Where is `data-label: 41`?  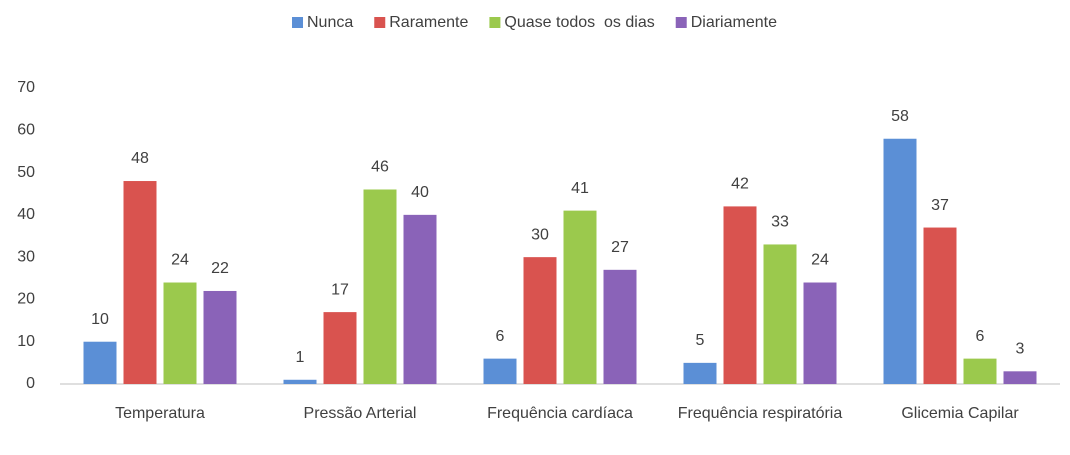
data-label: 41 is located at coordinates (580, 188).